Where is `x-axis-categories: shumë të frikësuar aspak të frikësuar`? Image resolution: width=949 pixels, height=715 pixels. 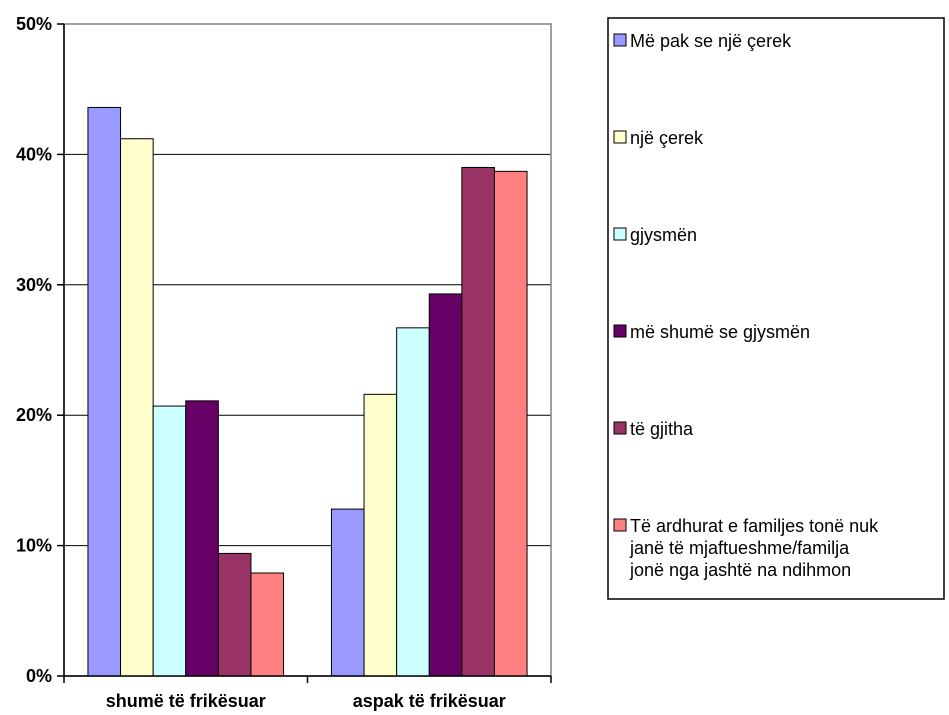 x-axis-categories: shumë të frikësuar aspak të frikësuar is located at coordinates (306, 701).